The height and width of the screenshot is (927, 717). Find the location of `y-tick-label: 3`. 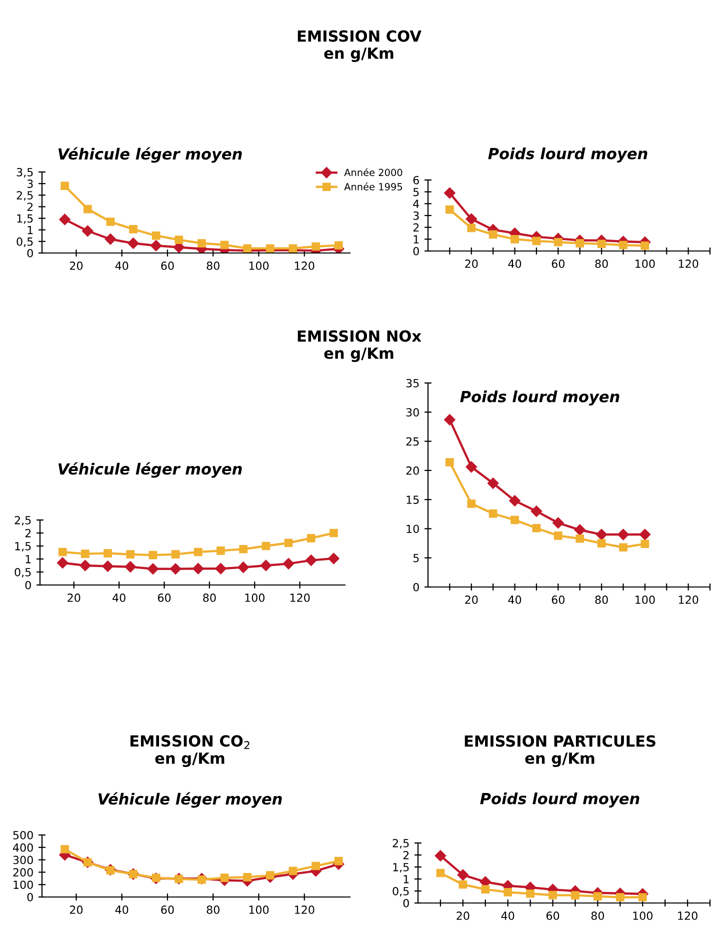

y-tick-label: 3 is located at coordinates (30, 184).